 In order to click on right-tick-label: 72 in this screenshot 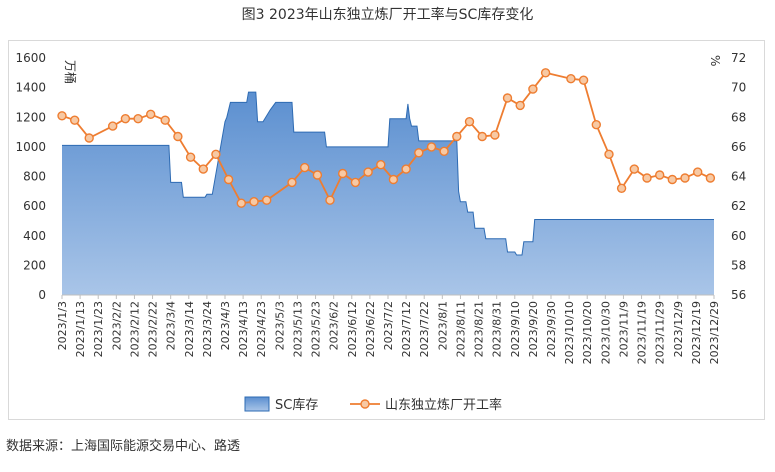, I will do `click(738, 58)`.